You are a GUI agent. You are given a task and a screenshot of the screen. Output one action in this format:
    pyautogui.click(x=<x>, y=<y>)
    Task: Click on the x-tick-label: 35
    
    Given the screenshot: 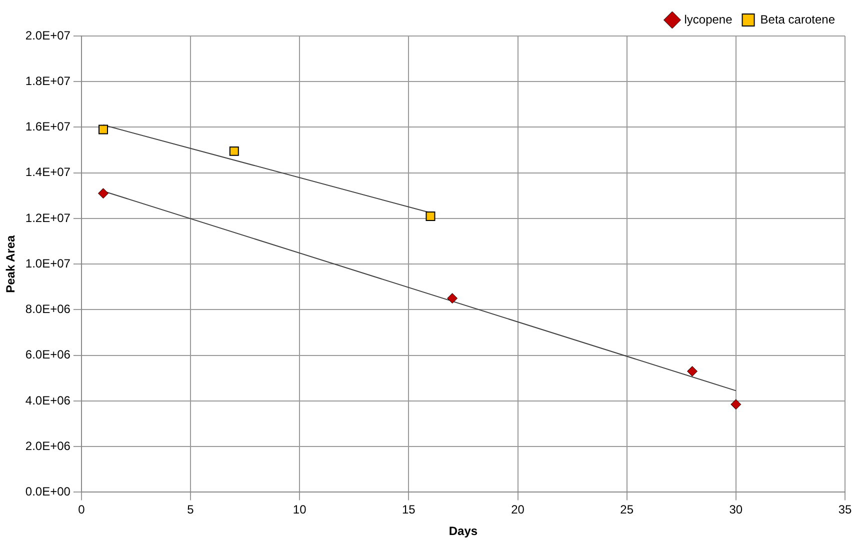 What is the action you would take?
    pyautogui.click(x=845, y=509)
    